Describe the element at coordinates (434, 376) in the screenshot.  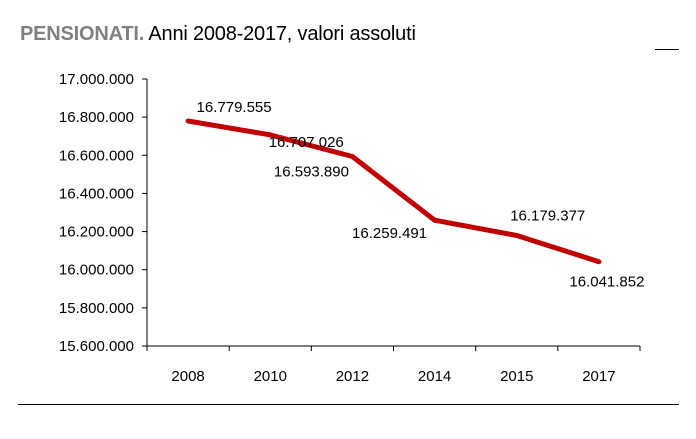
I see `x-tick-label: 2014` at that location.